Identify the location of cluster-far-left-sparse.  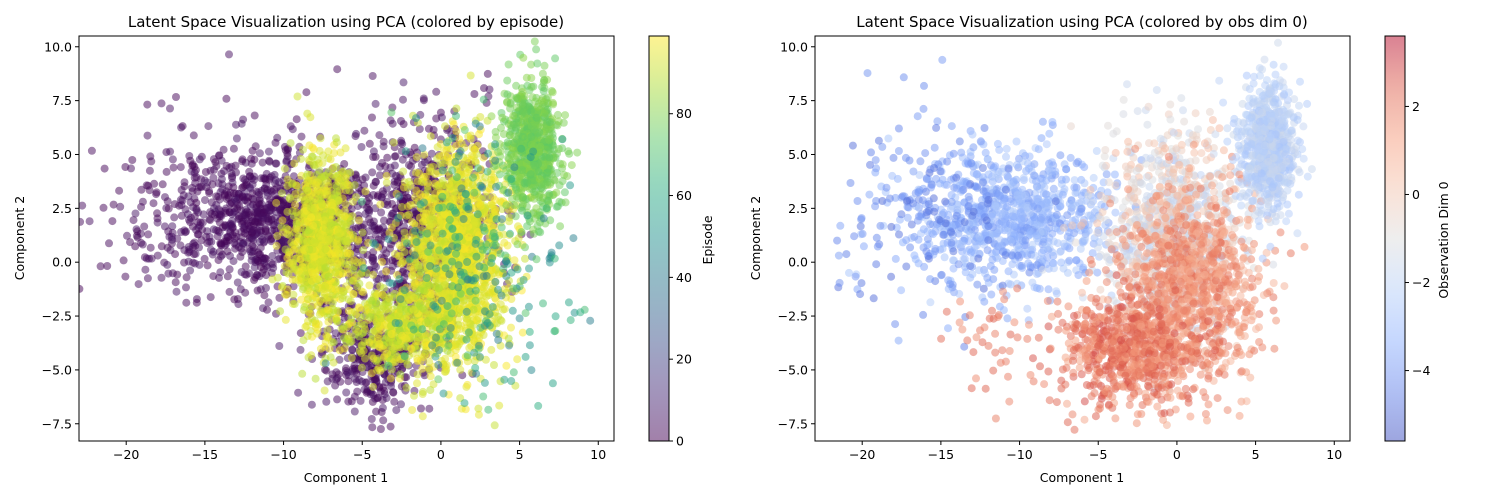
(195, 179).